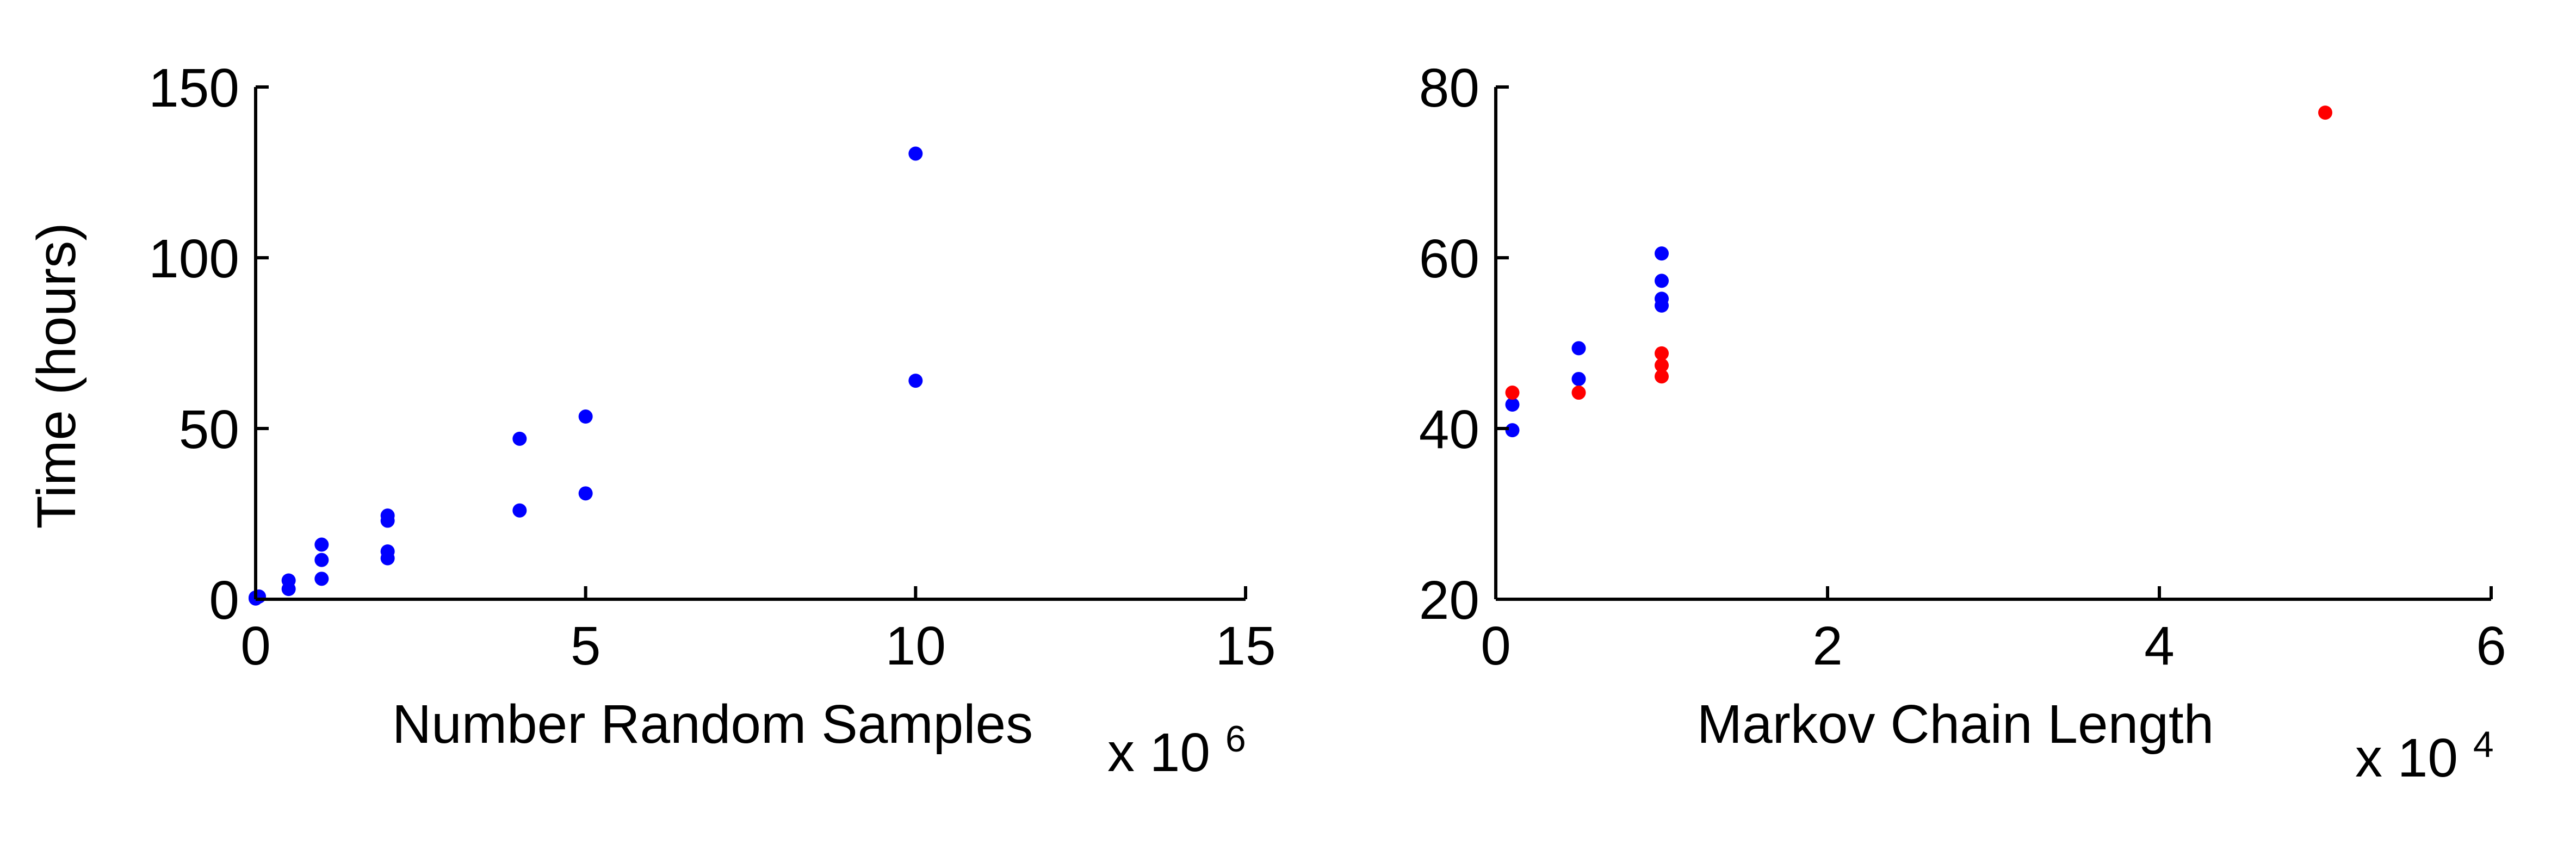  Describe the element at coordinates (2483, 744) in the screenshot. I see `x-exponent-power-right: 4` at that location.